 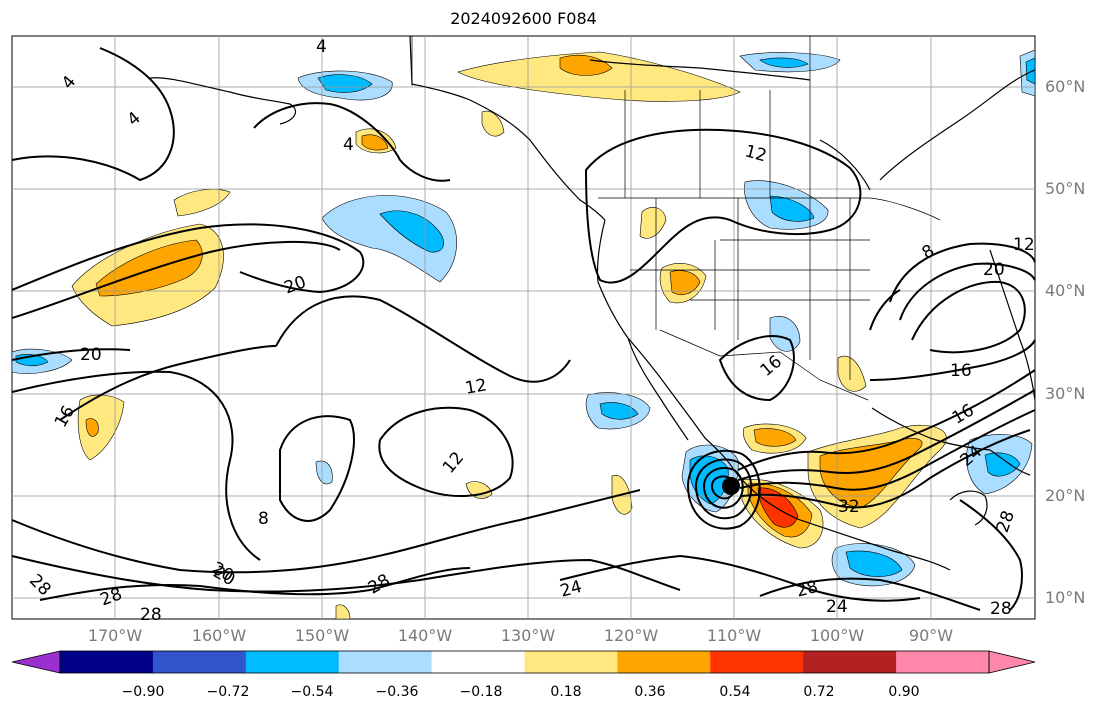 What do you see at coordinates (479, 490) in the screenshot?
I see `shade-yellow-small1` at bounding box center [479, 490].